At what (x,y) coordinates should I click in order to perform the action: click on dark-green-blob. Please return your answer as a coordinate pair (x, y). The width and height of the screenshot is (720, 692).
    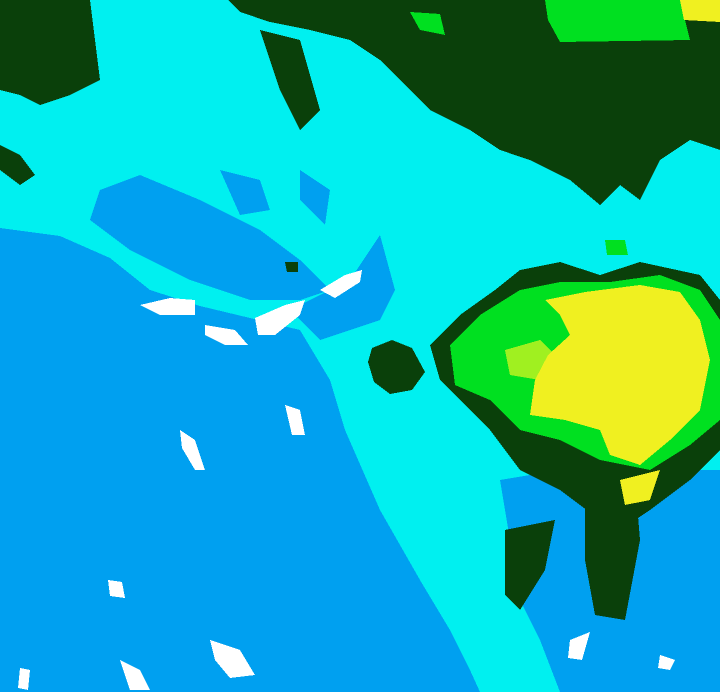
    Looking at the image, I should click on (396, 367).